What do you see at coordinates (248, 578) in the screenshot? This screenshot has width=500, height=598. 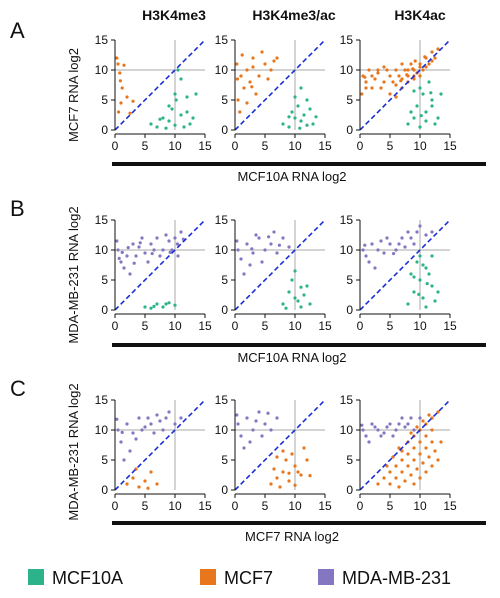 I see `legend-label-mcf7: MCF7` at bounding box center [248, 578].